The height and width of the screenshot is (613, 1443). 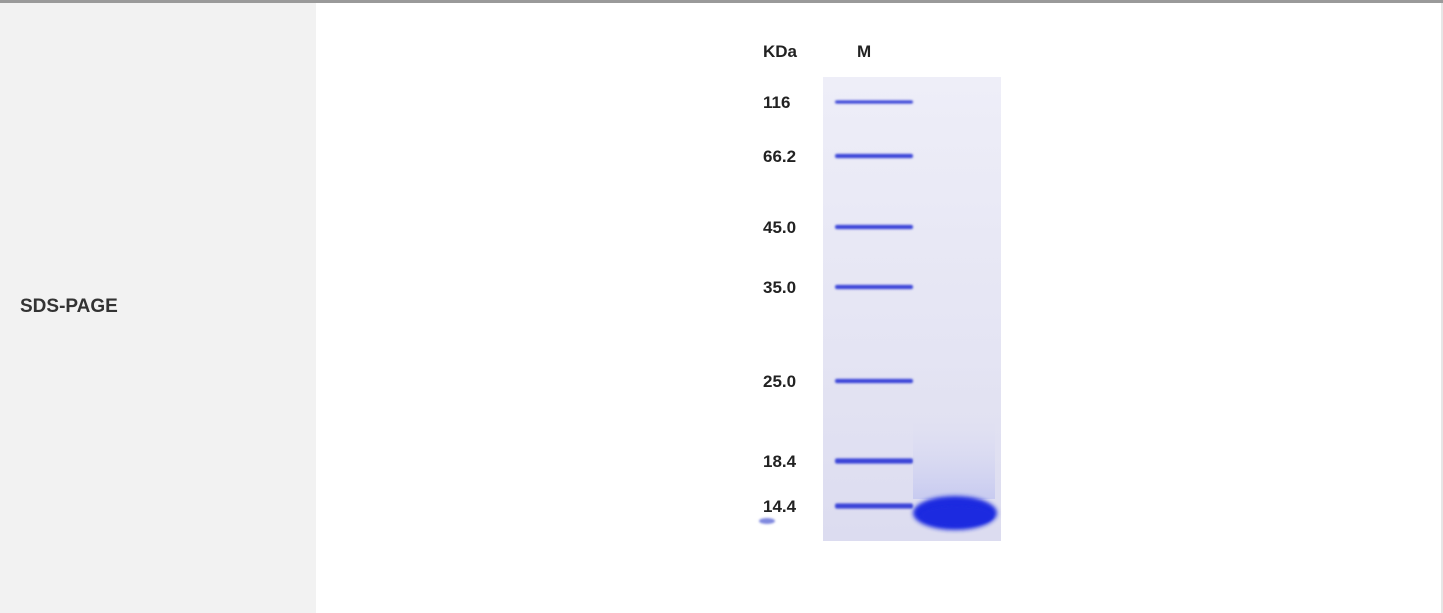 I want to click on marker-label-3: 35.0, so click(x=779, y=287).